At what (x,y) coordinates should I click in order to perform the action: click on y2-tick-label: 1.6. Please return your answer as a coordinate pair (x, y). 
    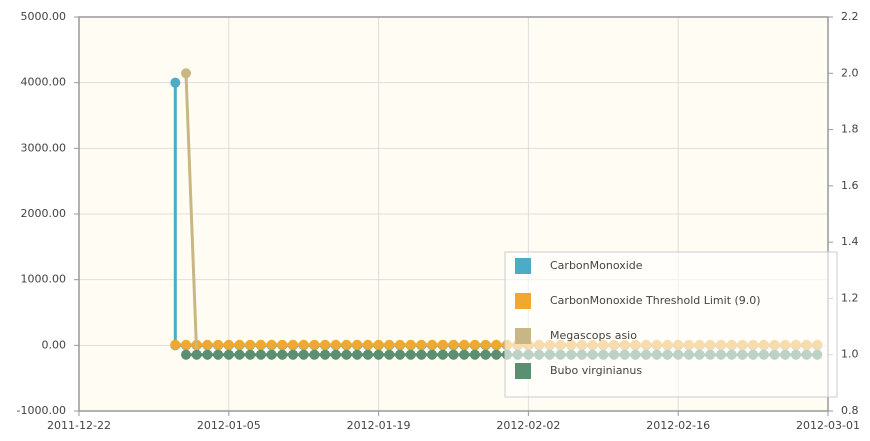
    Looking at the image, I should click on (850, 185).